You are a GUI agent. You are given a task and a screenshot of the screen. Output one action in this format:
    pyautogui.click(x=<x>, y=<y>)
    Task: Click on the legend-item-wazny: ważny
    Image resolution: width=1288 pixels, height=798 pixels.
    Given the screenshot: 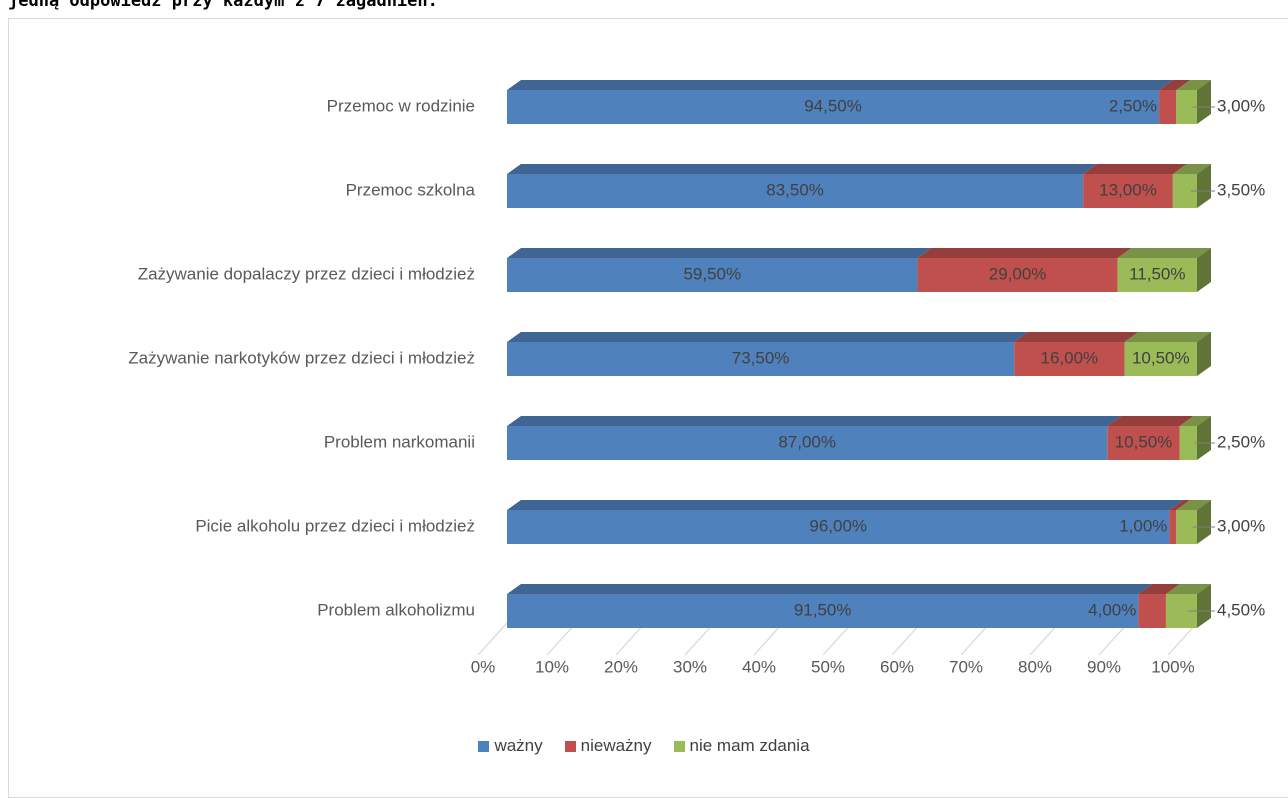 What is the action you would take?
    pyautogui.click(x=510, y=746)
    